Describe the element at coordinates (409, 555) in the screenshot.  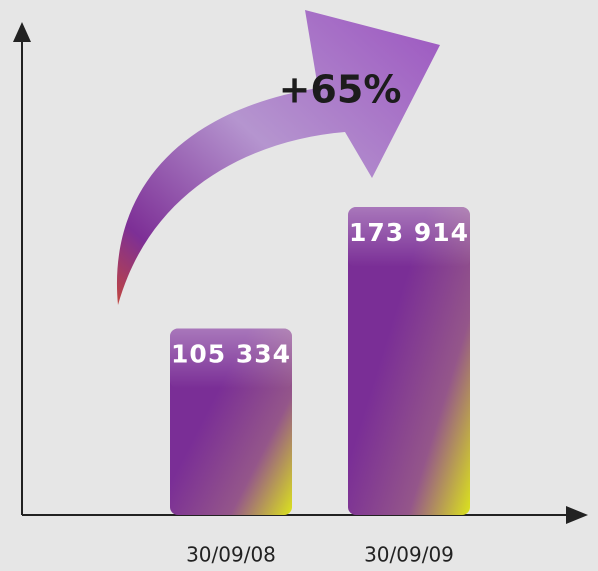
I see `x-tick-label: 30/09/09` at that location.